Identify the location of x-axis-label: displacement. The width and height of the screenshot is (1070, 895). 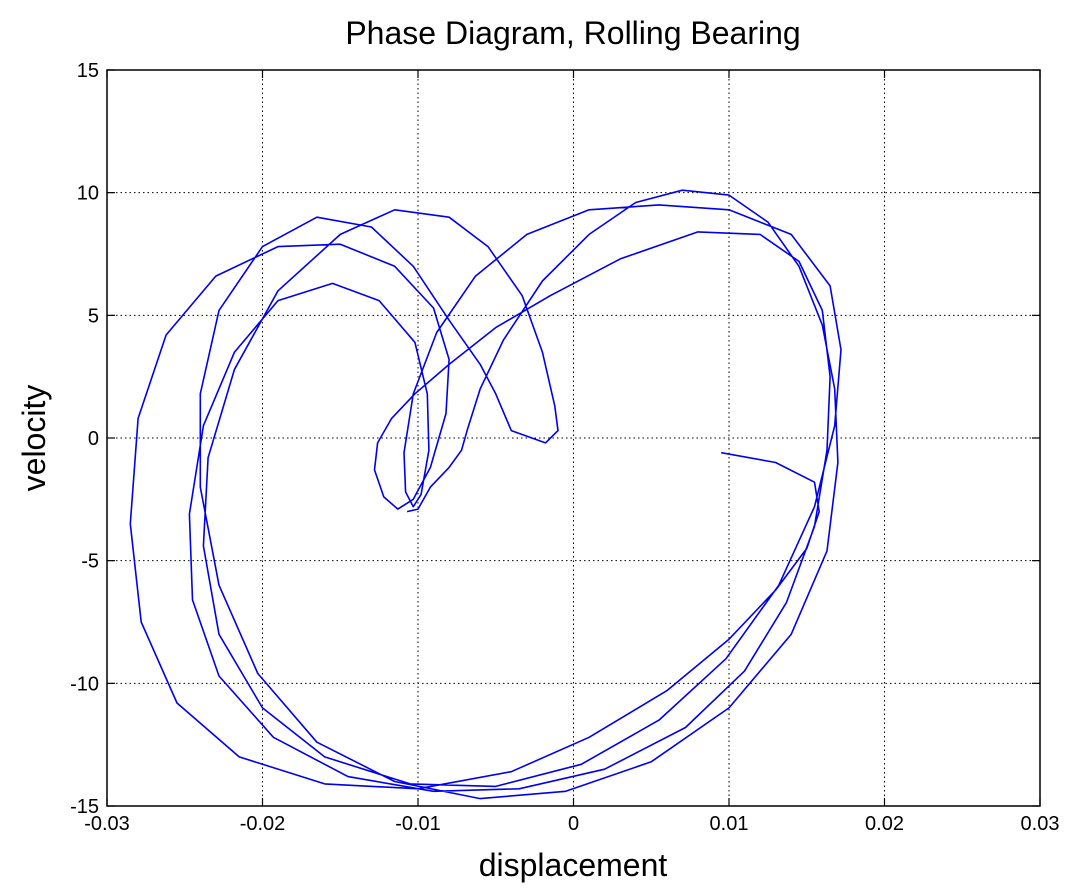
(573, 865).